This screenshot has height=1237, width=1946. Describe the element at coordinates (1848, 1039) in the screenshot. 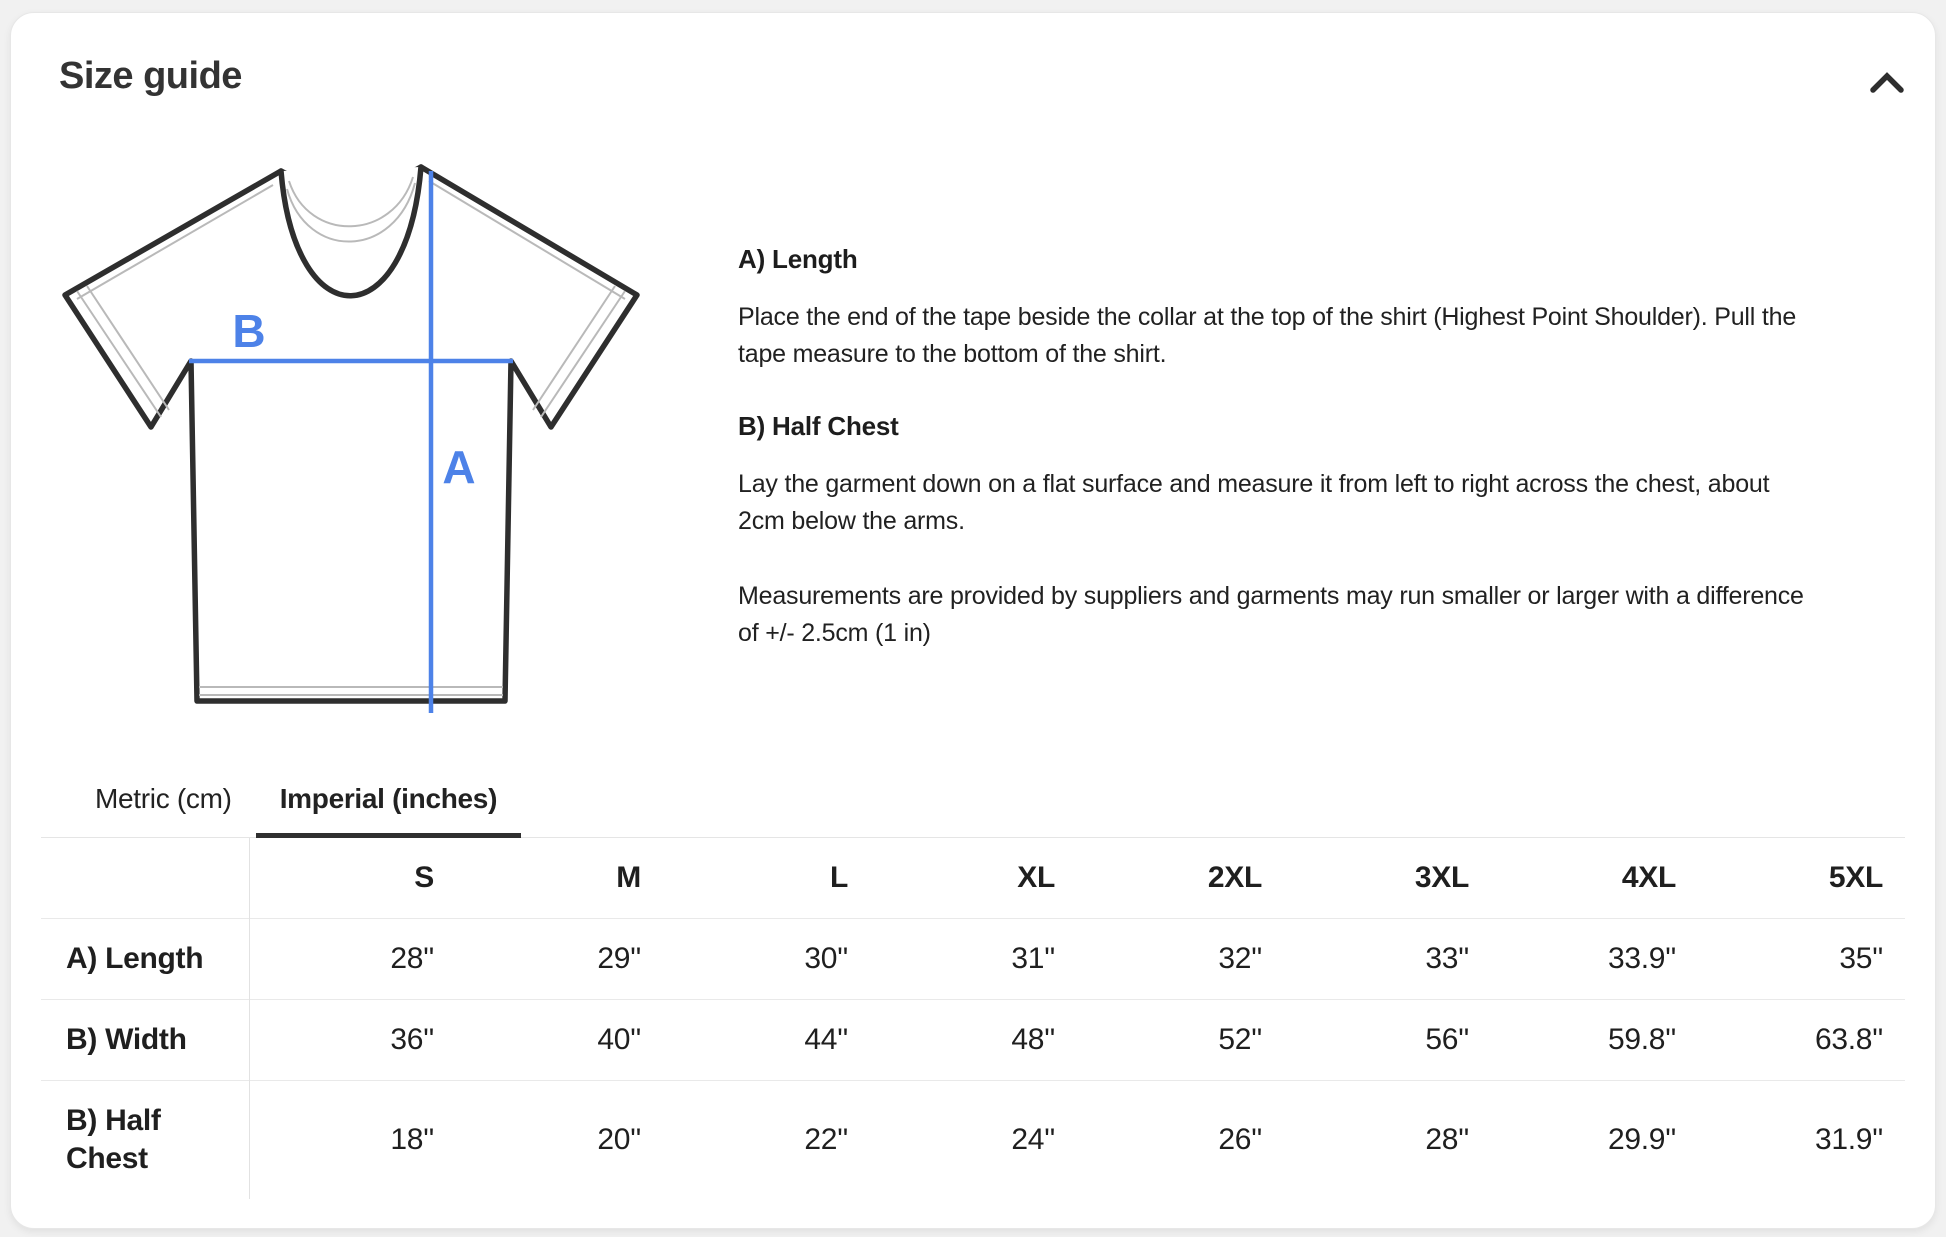

I see `cell-value: 63.8''` at that location.